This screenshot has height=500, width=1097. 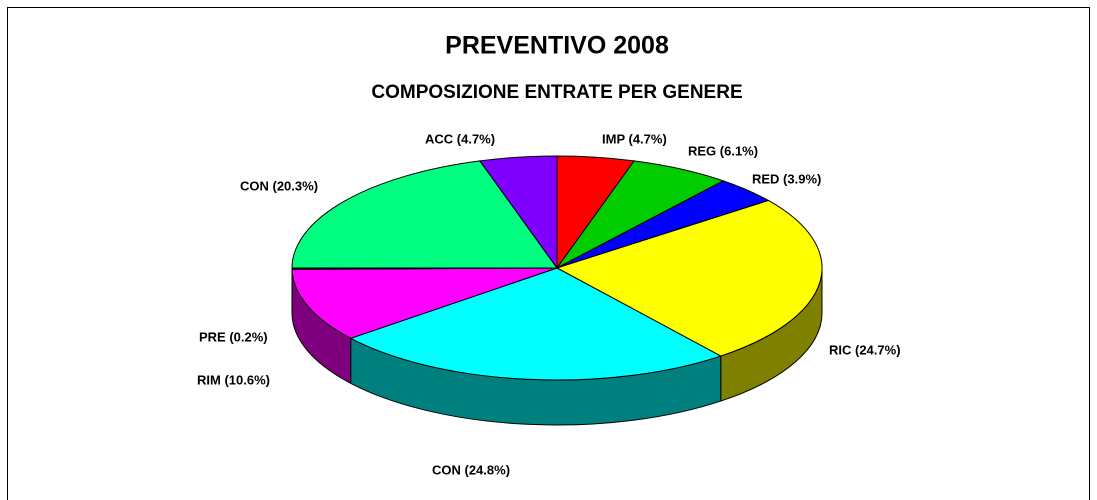 I want to click on data-label: IMP (4.7%), so click(x=634, y=138).